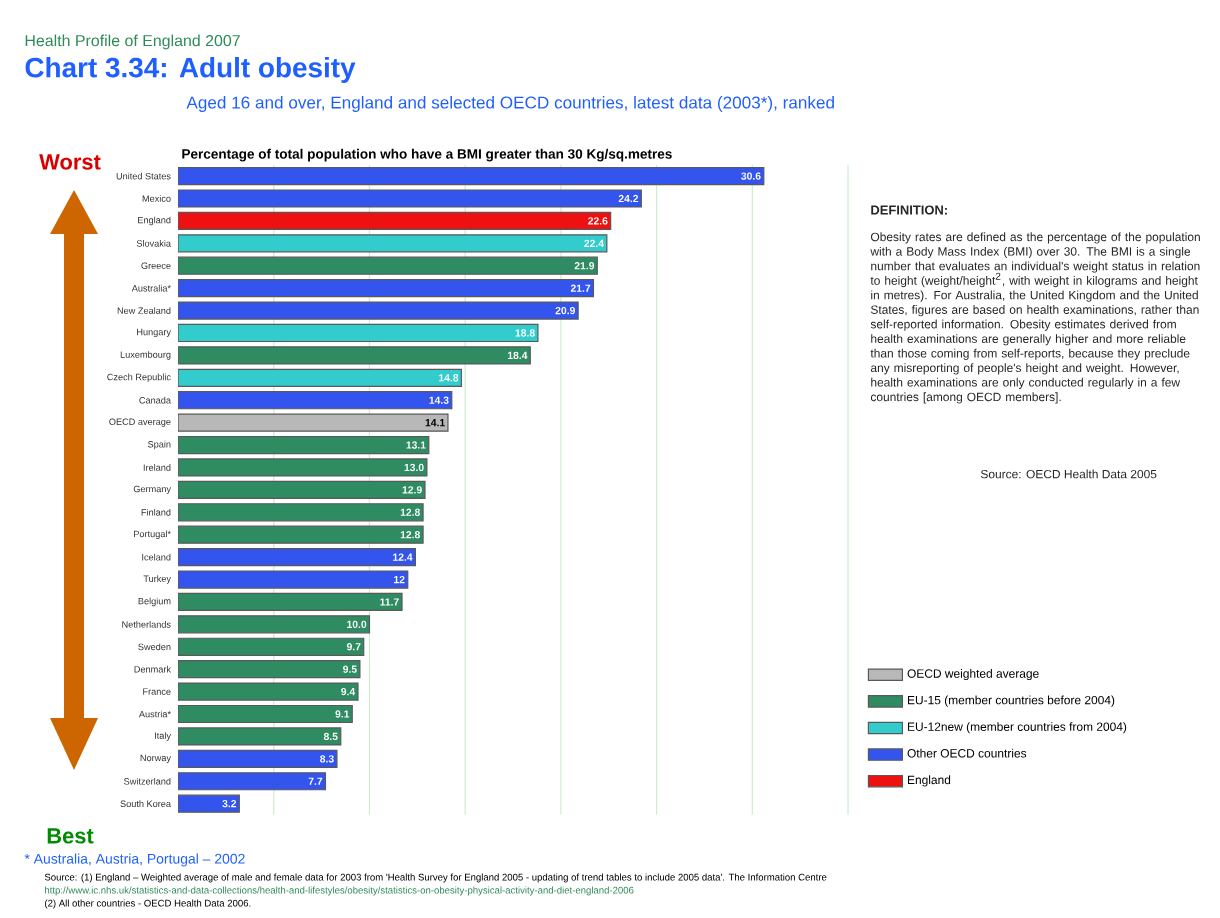 This screenshot has height=918, width=1220. What do you see at coordinates (70, 162) in the screenshot?
I see `text: Worst` at bounding box center [70, 162].